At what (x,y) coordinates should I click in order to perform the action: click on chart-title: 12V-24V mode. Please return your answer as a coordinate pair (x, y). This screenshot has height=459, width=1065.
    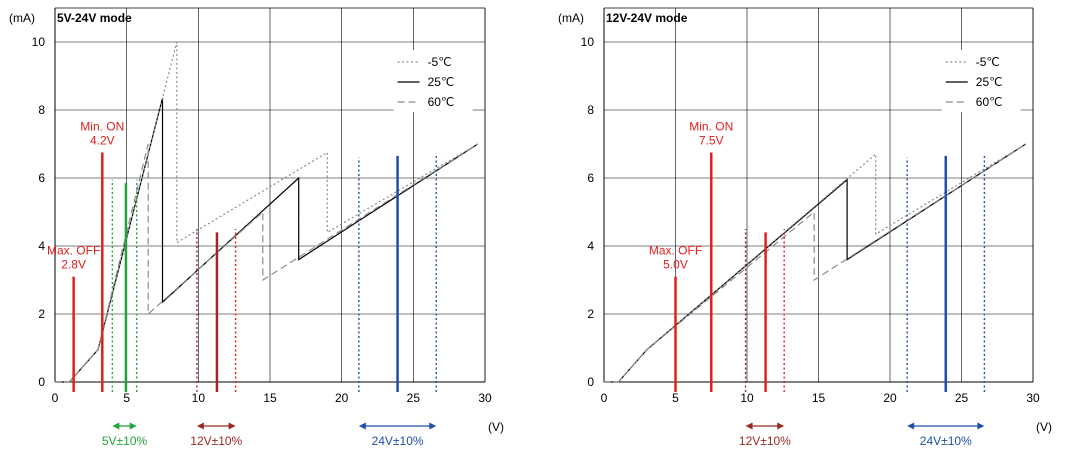
    Looking at the image, I should click on (647, 18).